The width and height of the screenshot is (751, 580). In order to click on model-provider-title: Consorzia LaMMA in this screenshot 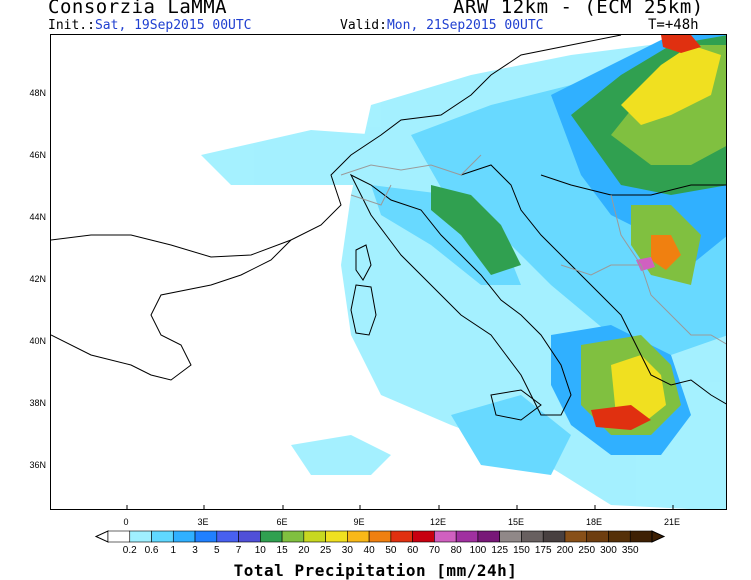, I will do `click(138, 9)`.